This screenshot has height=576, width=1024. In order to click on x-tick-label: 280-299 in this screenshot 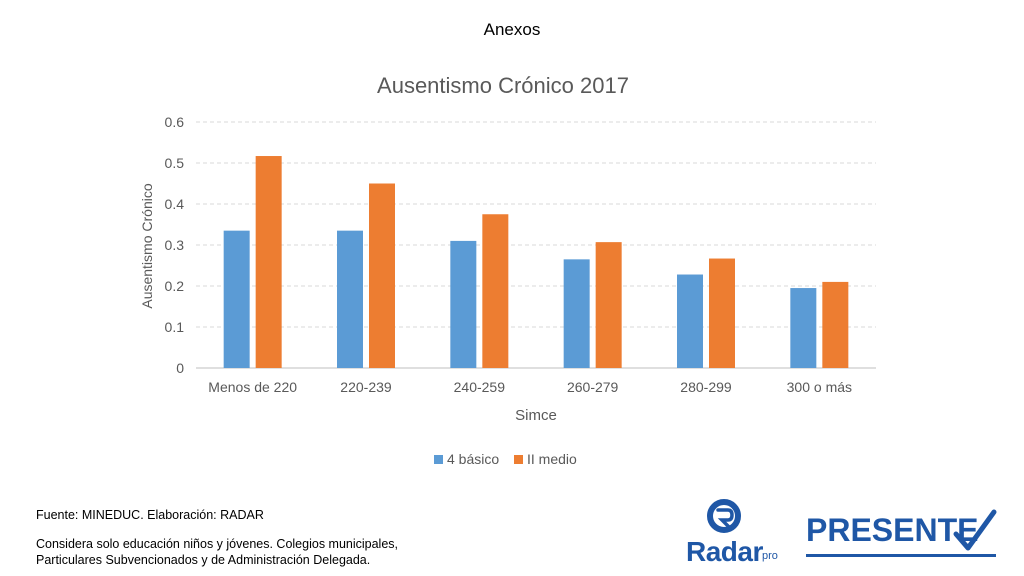, I will do `click(706, 387)`.